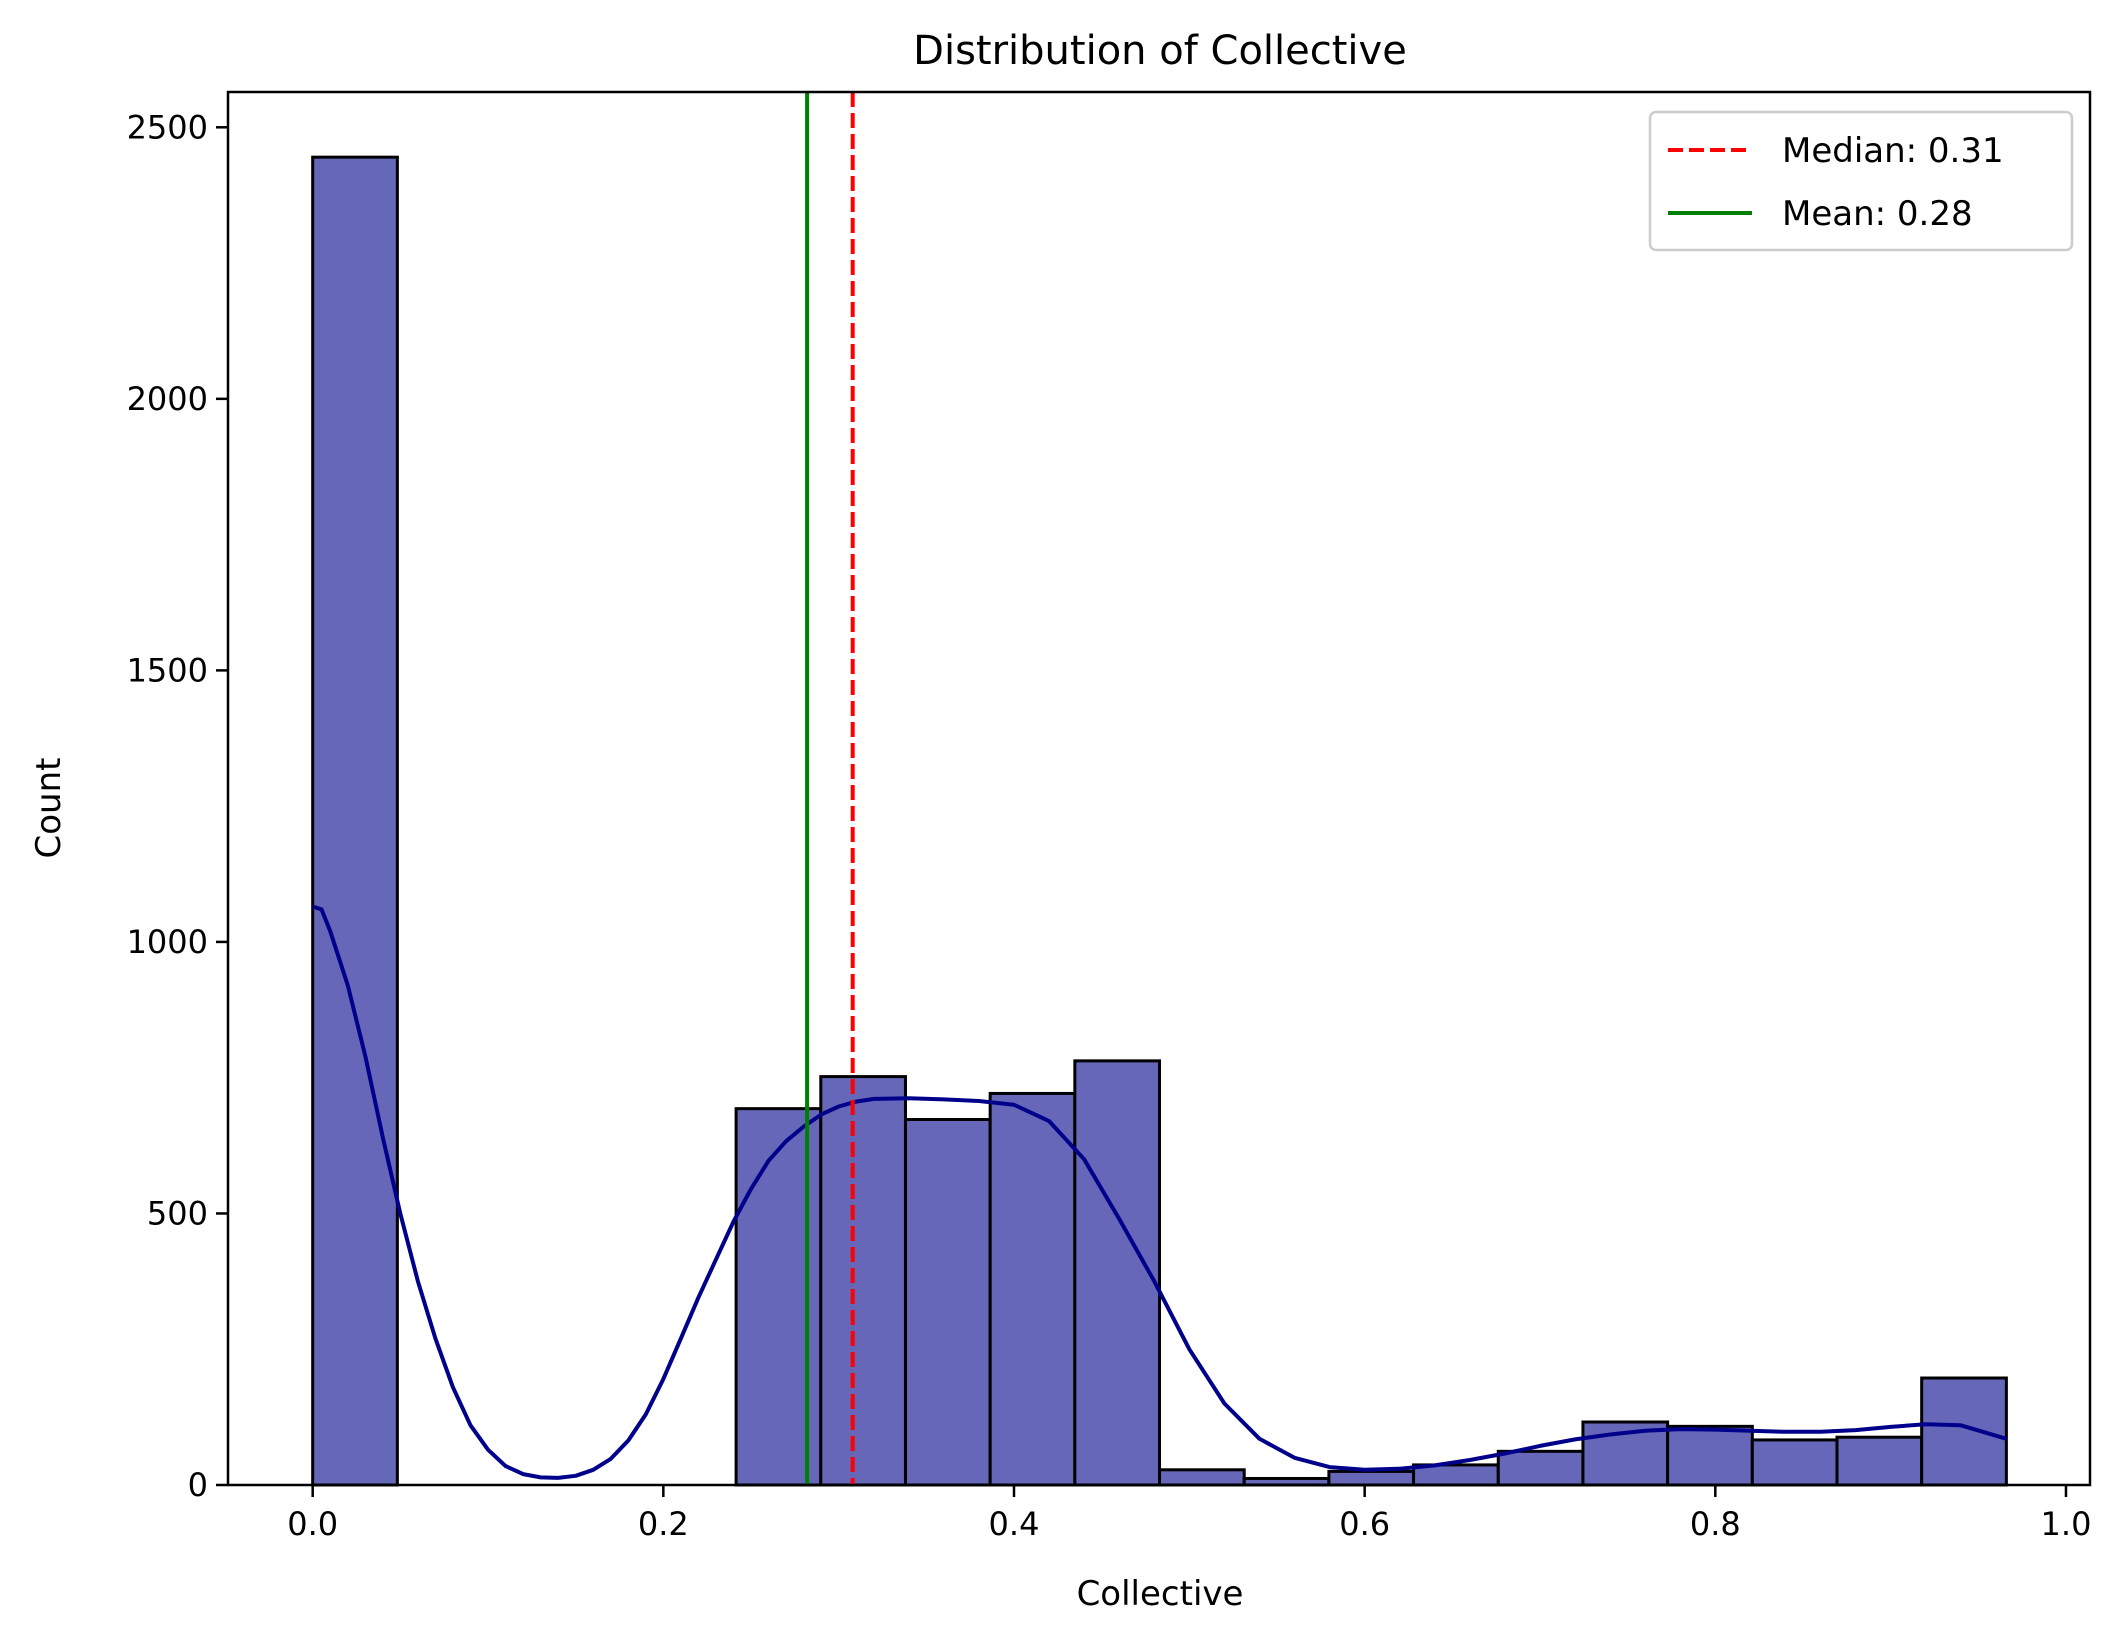 The width and height of the screenshot is (2120, 1638). Describe the element at coordinates (49, 808) in the screenshot. I see `y-axis-label: Count` at that location.